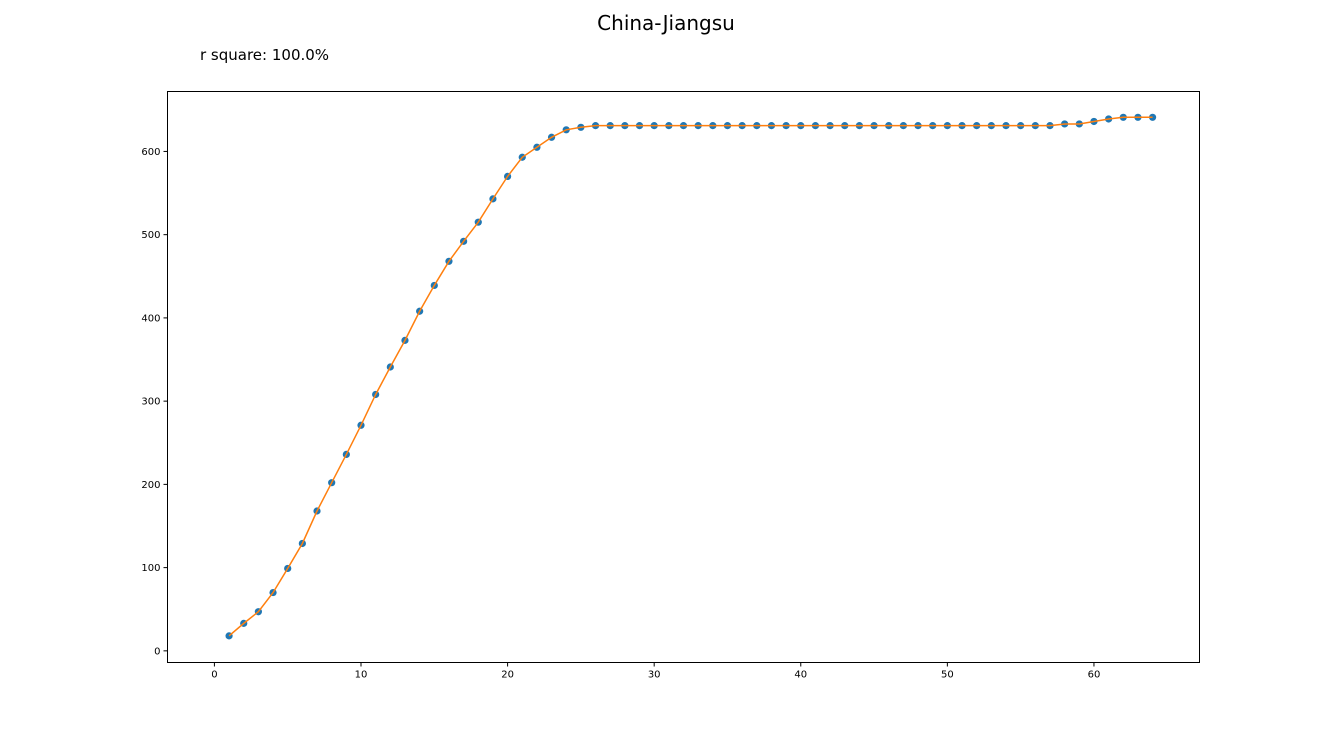 This screenshot has width=1332, height=756. I want to click on x-tick-label: 50, so click(947, 675).